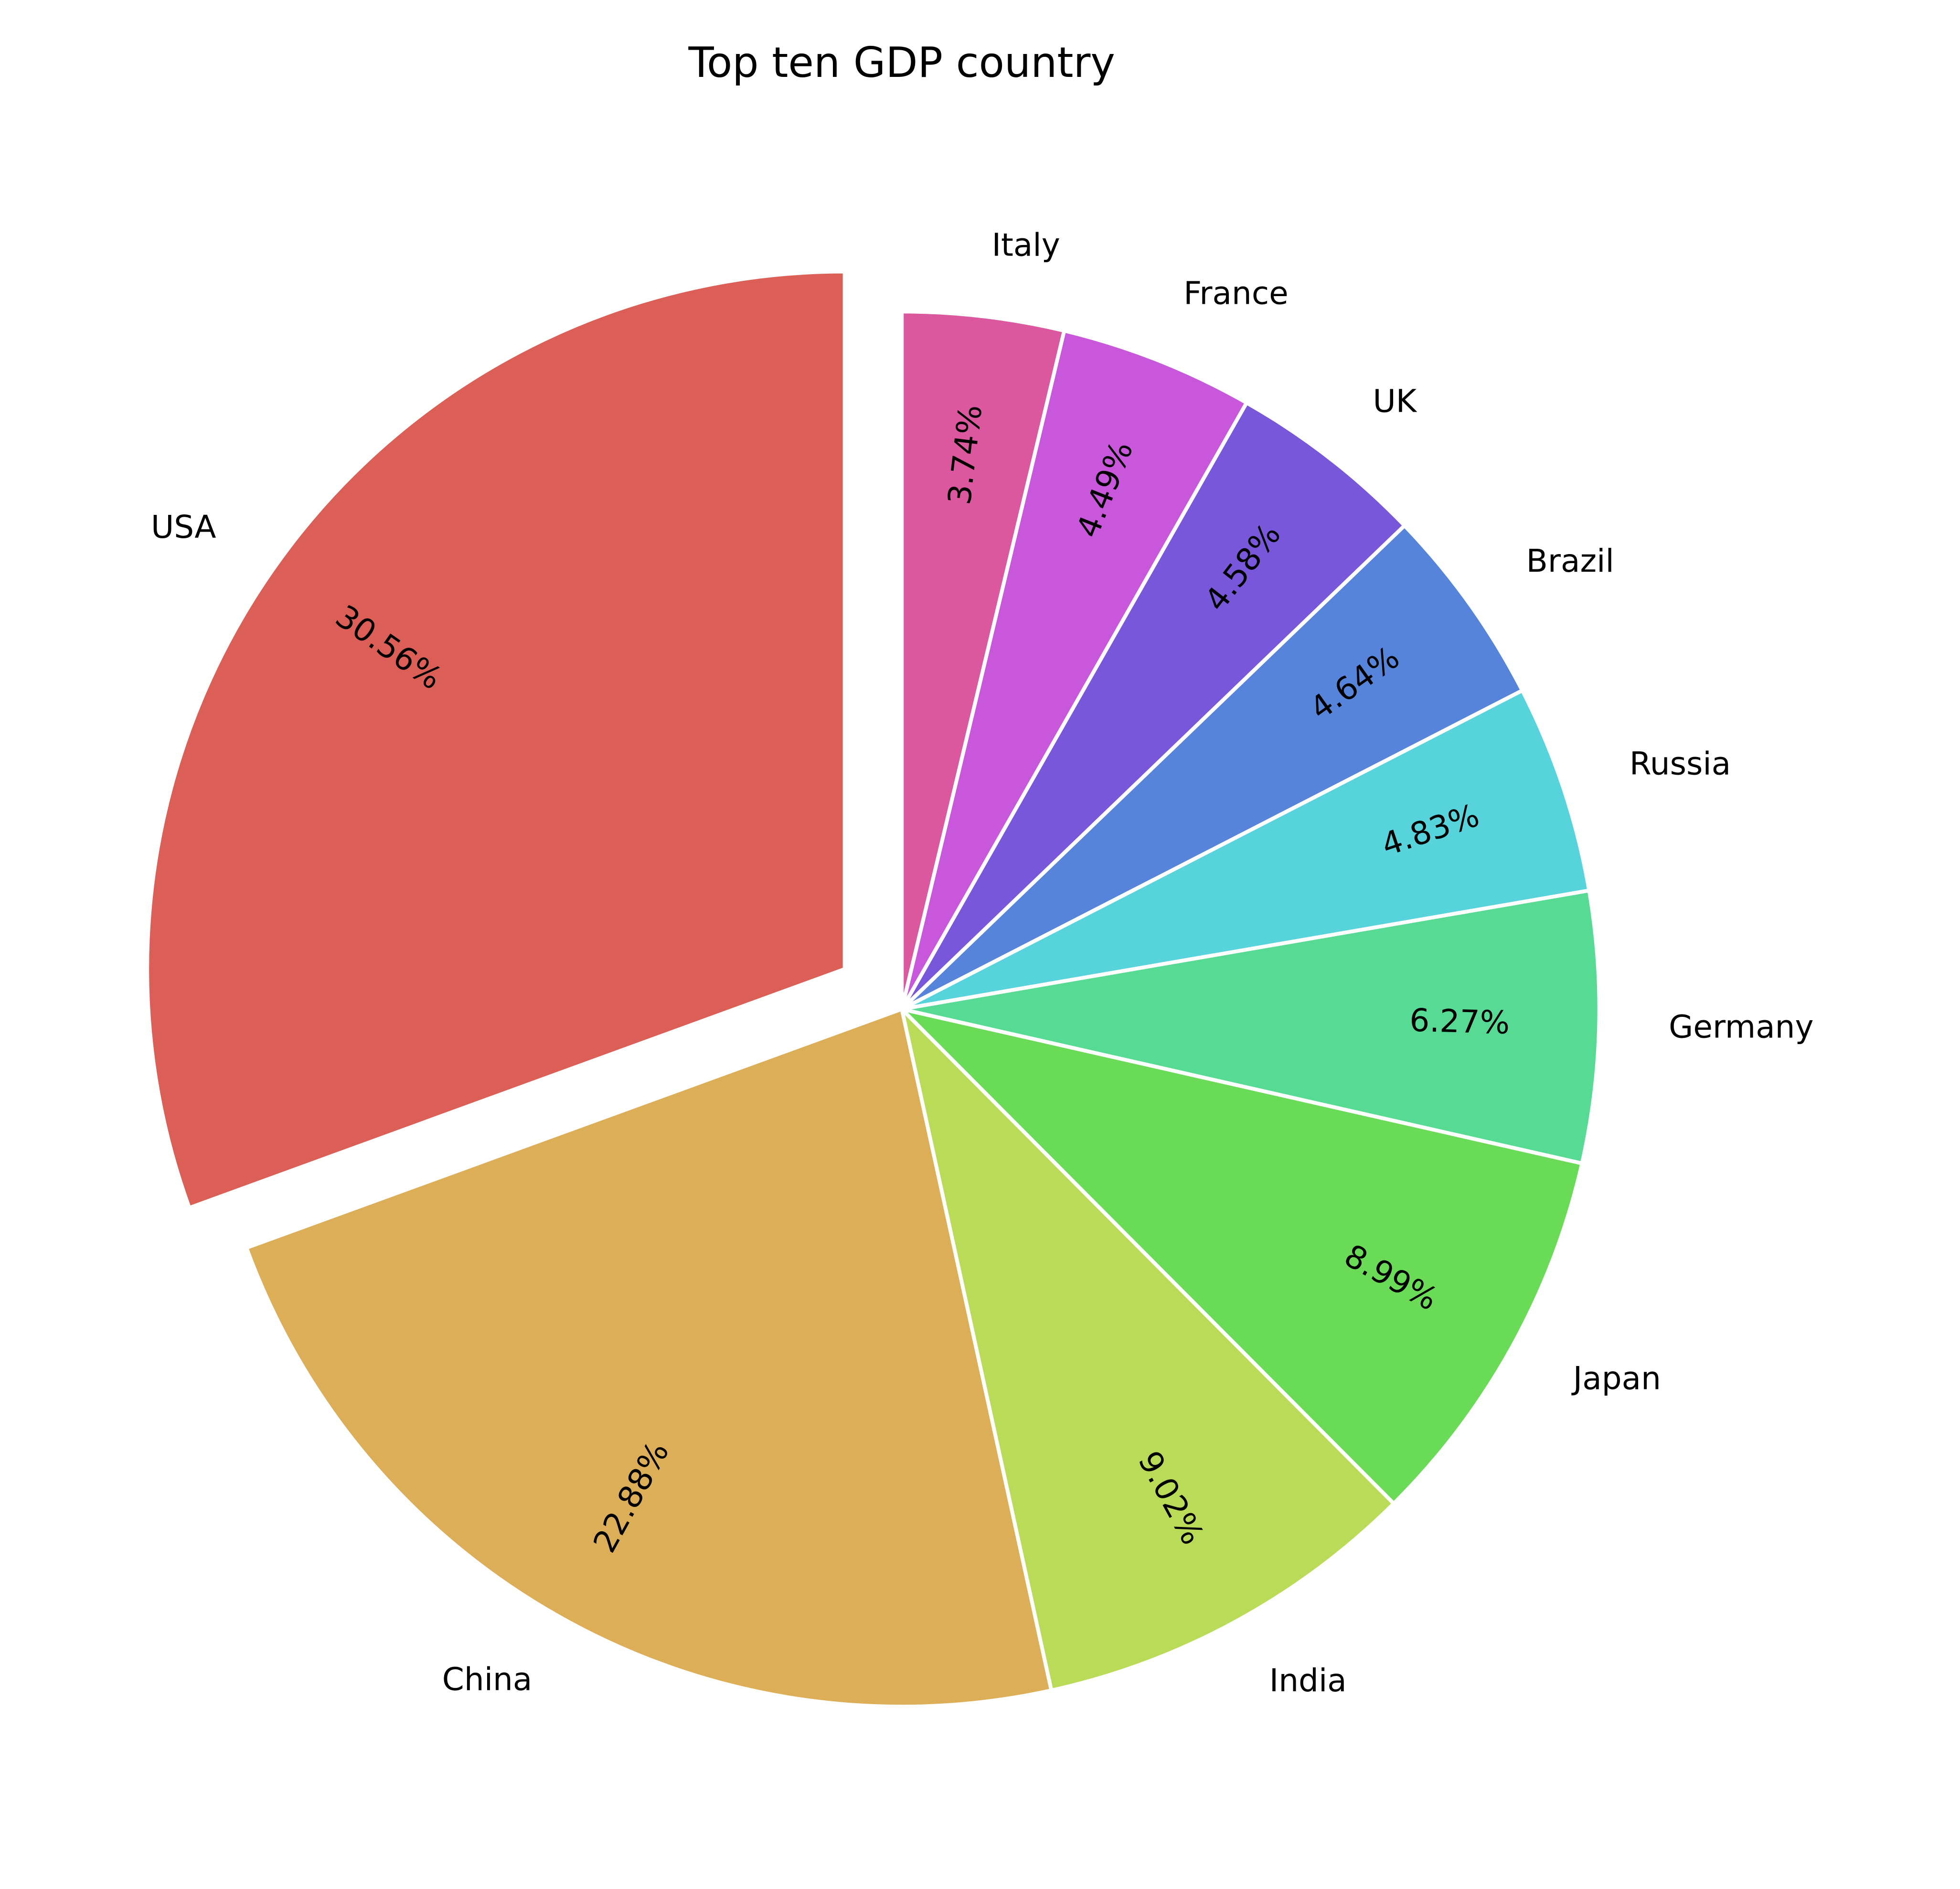 The height and width of the screenshot is (1889, 1960). What do you see at coordinates (1308, 1680) in the screenshot?
I see `slice-label: India` at bounding box center [1308, 1680].